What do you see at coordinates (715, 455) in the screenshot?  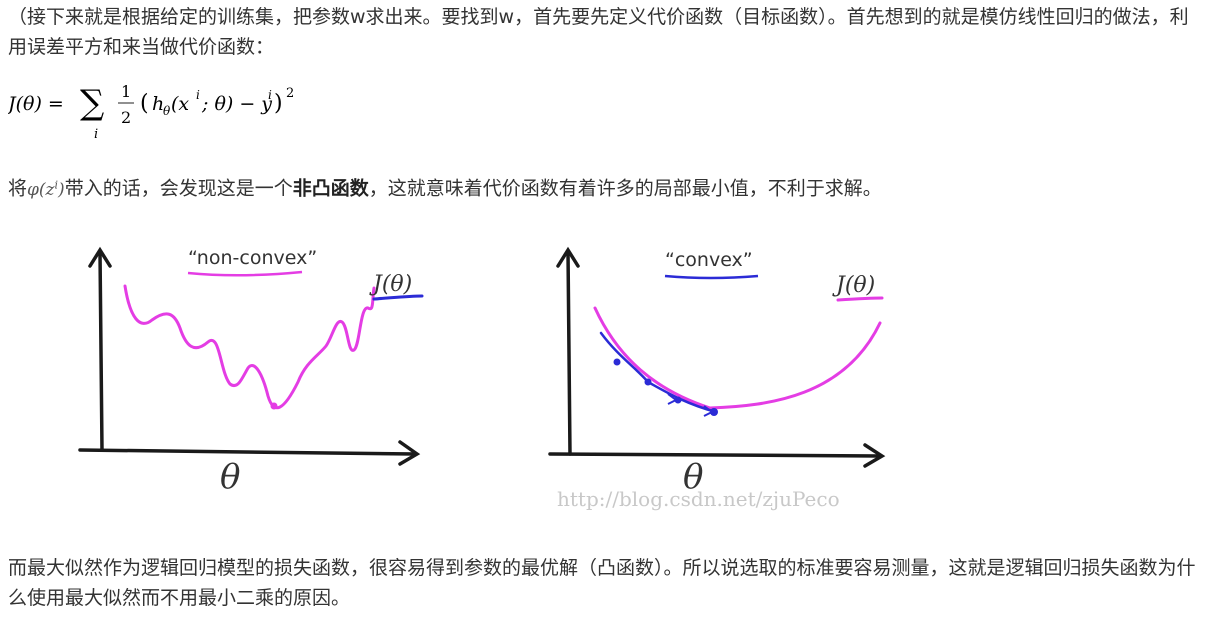 I see `right-x-axis` at bounding box center [715, 455].